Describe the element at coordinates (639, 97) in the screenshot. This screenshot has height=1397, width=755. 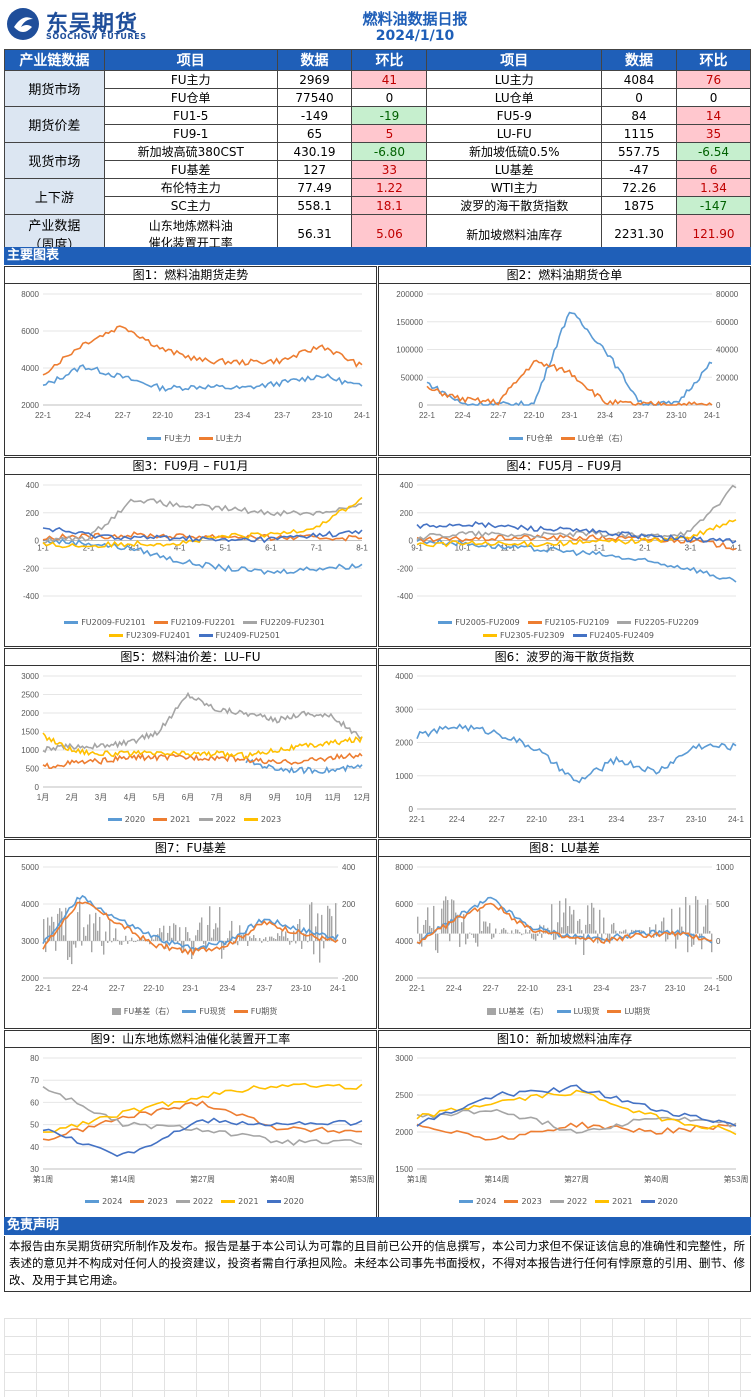
I see `value-cell: 0` at that location.